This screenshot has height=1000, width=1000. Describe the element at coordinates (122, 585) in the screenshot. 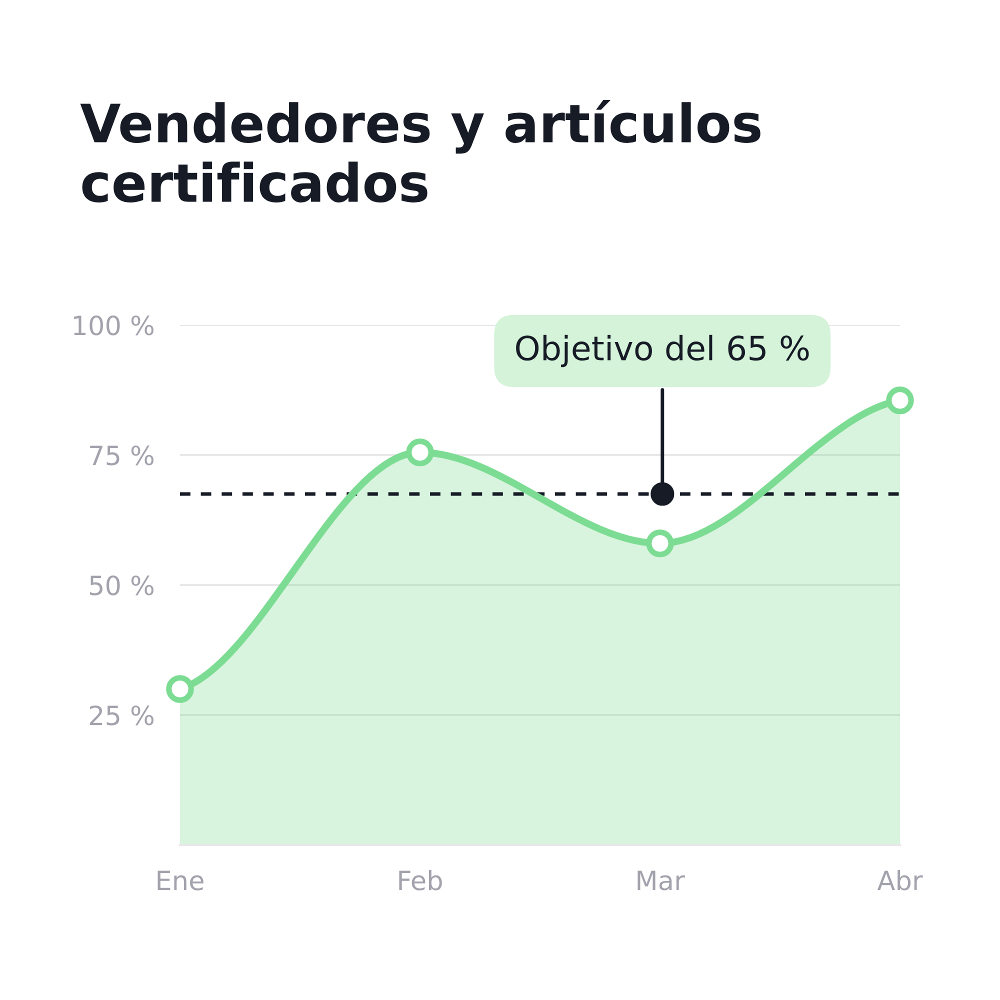

I see `y-tick-label: 50 %` at that location.